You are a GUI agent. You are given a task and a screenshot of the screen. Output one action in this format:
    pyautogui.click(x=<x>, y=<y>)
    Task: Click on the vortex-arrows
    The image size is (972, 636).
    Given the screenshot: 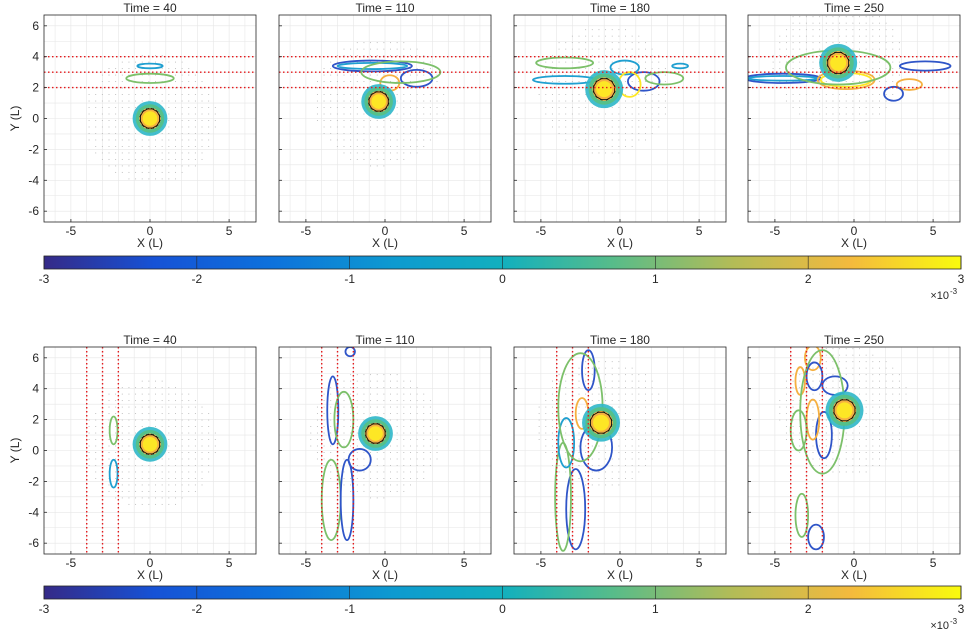 What is the action you would take?
    pyautogui.click(x=150, y=118)
    